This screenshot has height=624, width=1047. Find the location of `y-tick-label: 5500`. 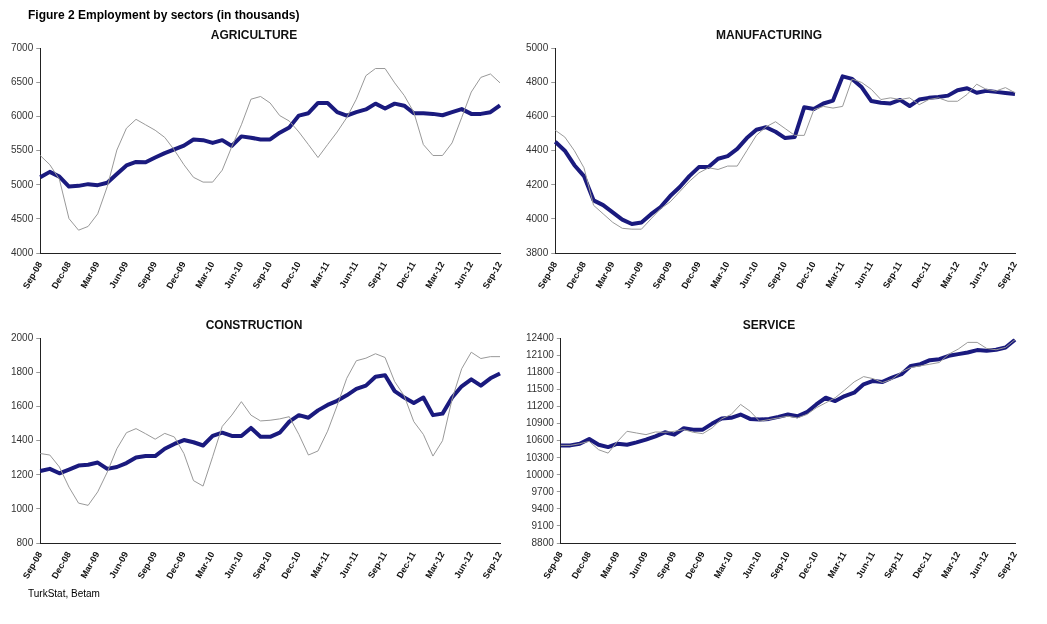

y-tick-label: 5500 is located at coordinates (22, 150).